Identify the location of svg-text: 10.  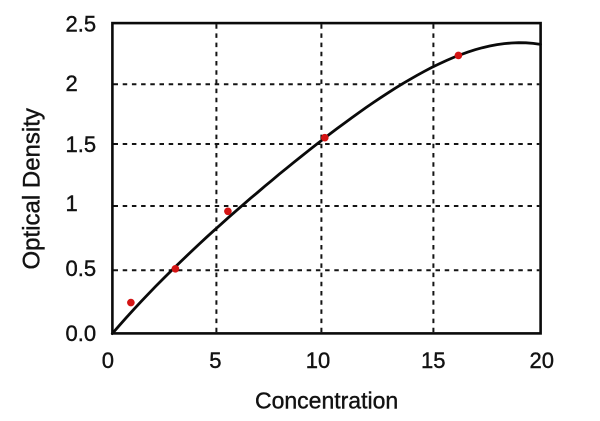
(318, 360).